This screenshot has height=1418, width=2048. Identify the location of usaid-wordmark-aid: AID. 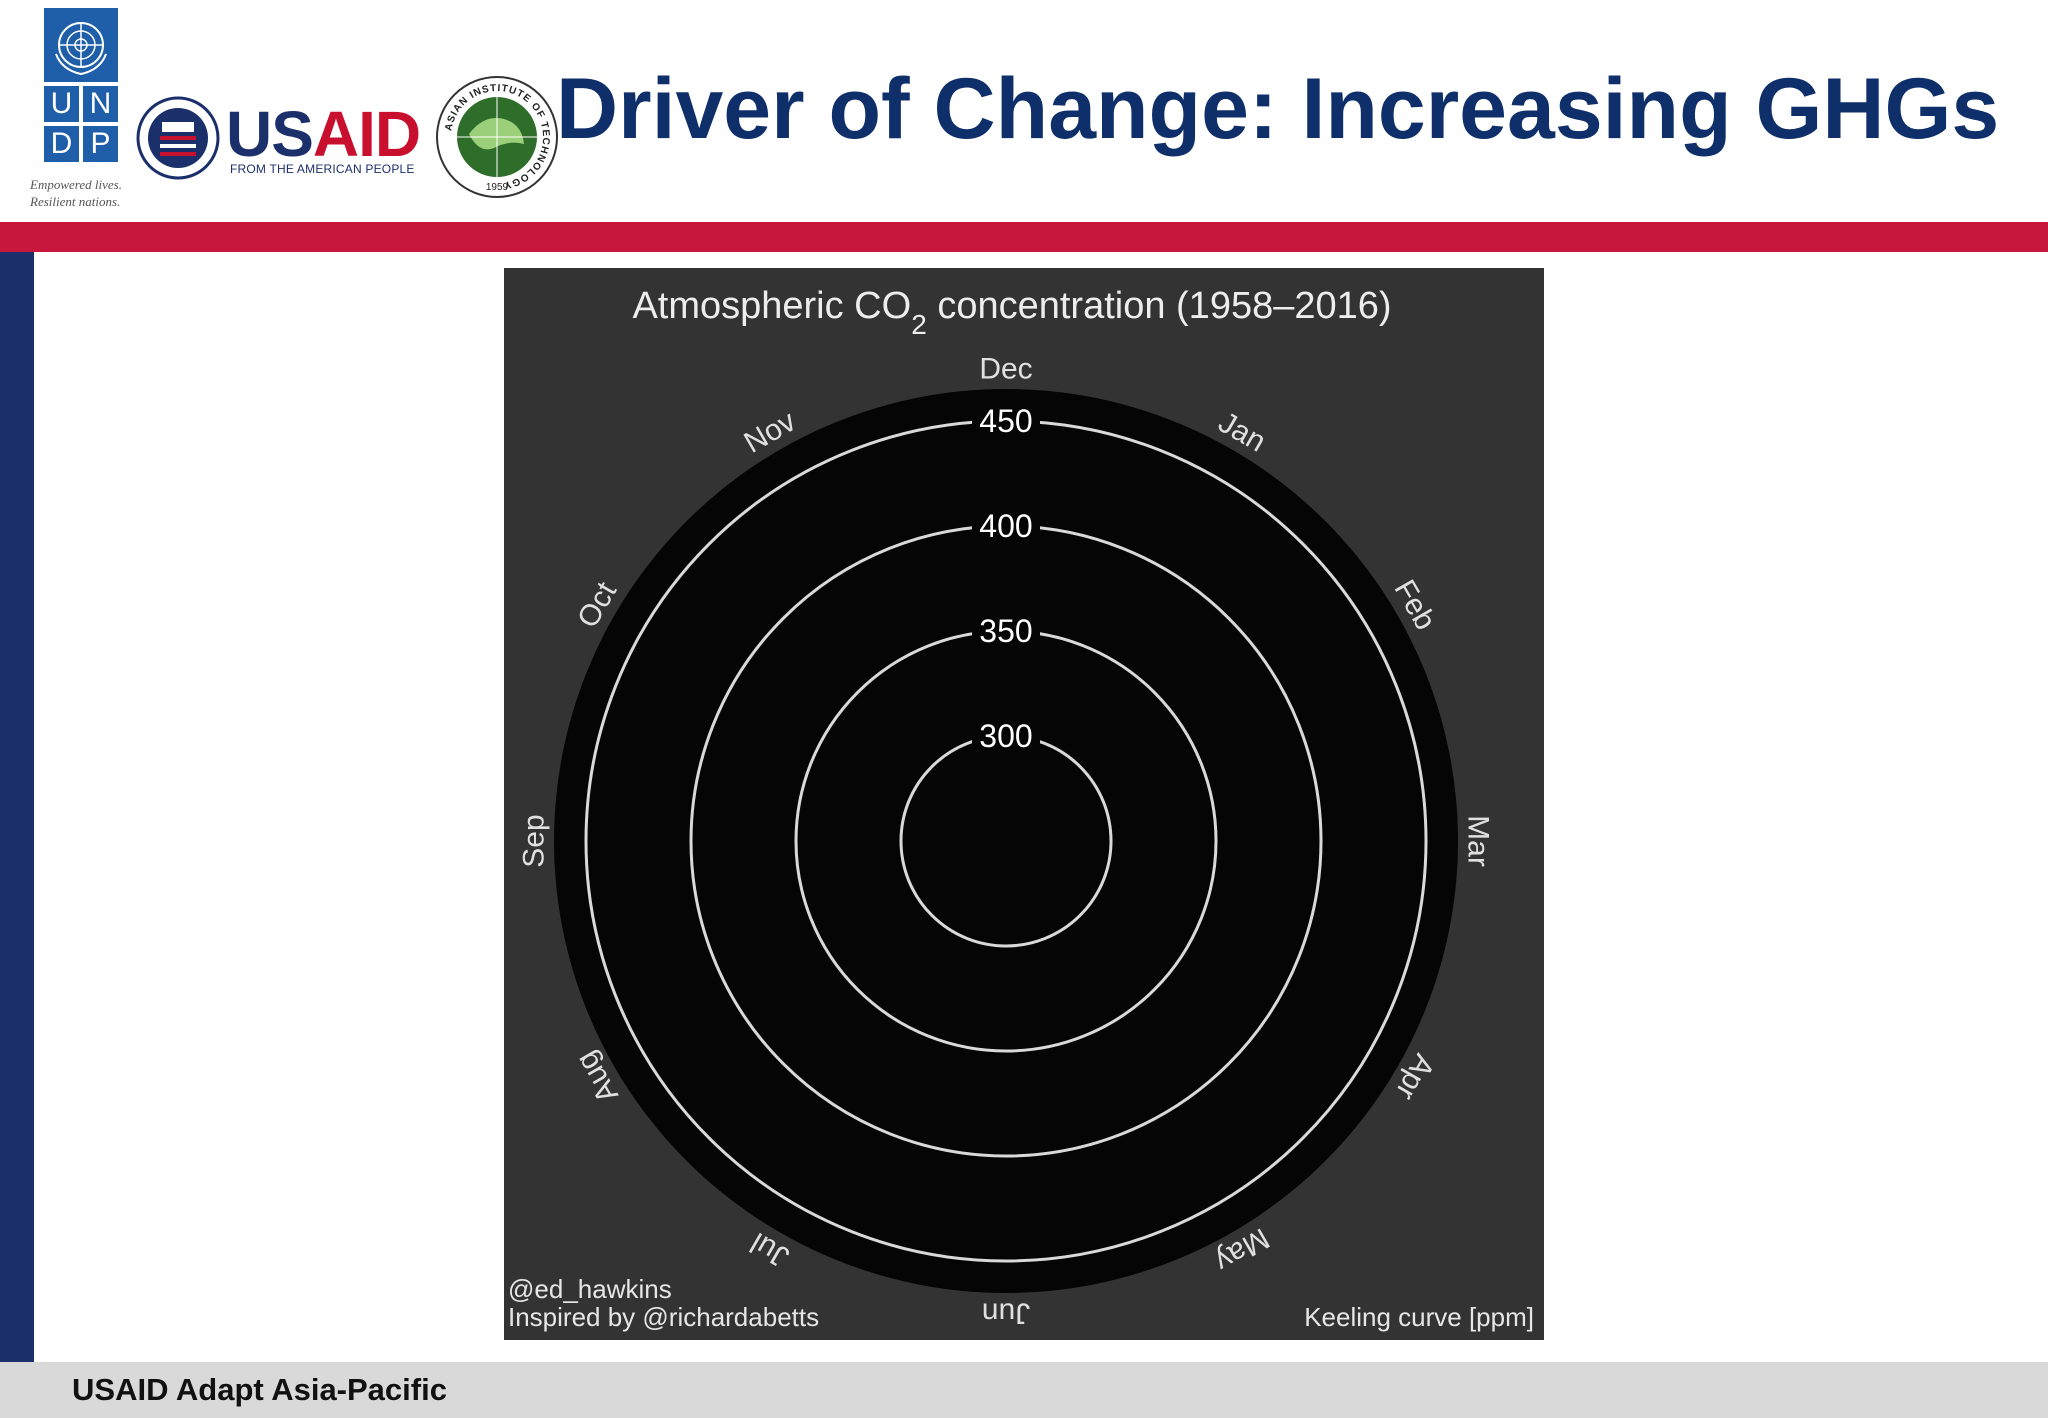
(366, 134).